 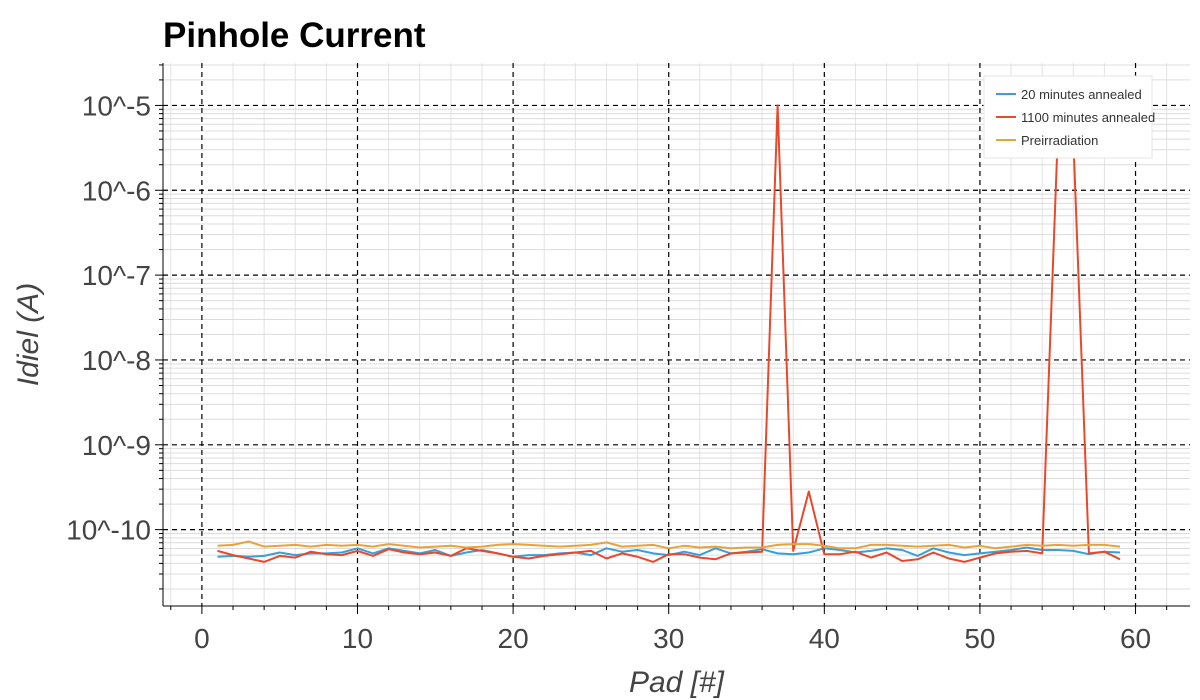 I want to click on x-tick-label: 0, so click(x=202, y=638).